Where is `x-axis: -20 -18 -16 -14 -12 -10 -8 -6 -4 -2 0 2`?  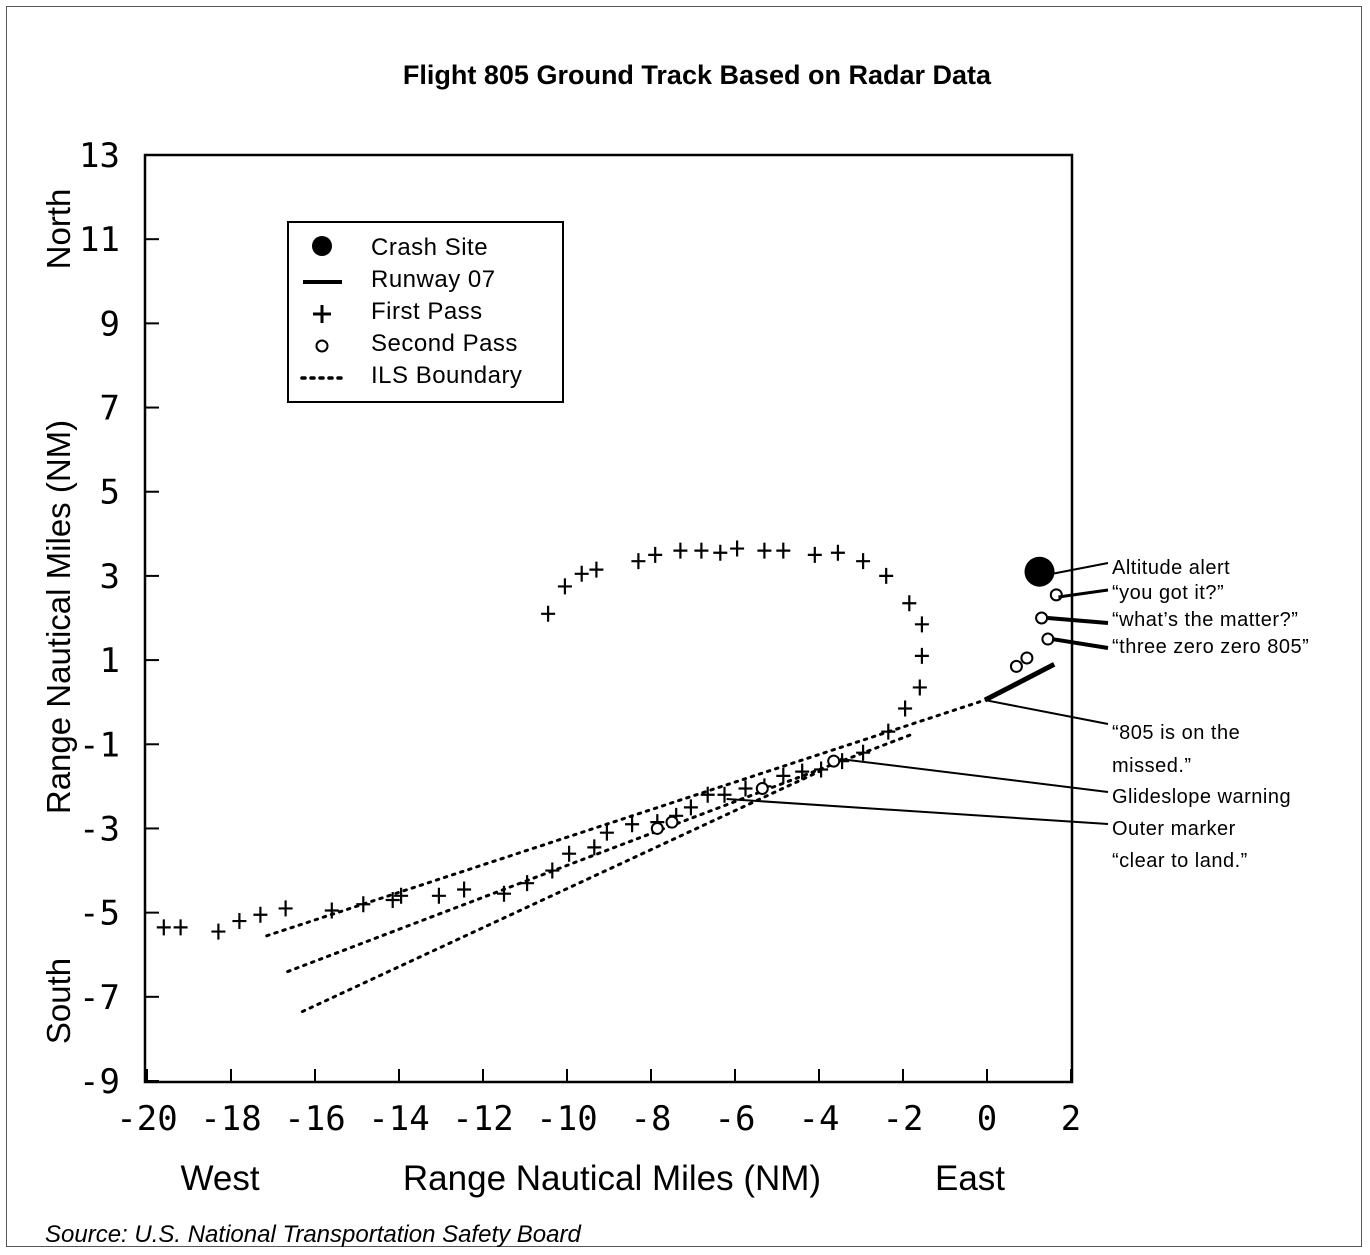 x-axis: -20 -18 -16 -14 -12 -10 -8 -6 -4 -2 0 2 is located at coordinates (598, 1104).